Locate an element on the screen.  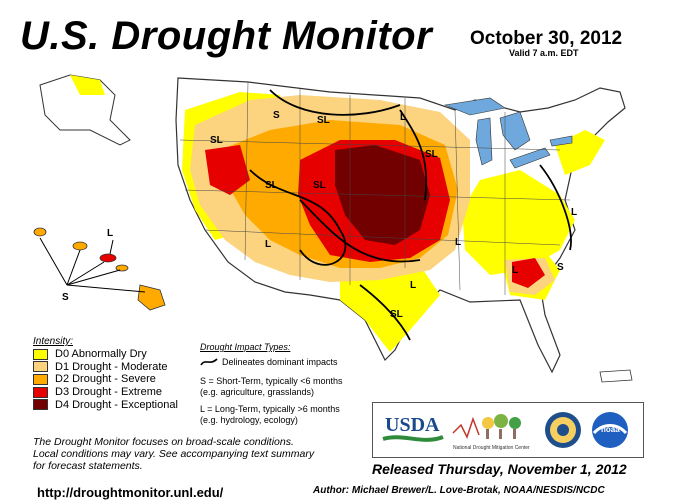
label-l-south: L is located at coordinates (458, 242).